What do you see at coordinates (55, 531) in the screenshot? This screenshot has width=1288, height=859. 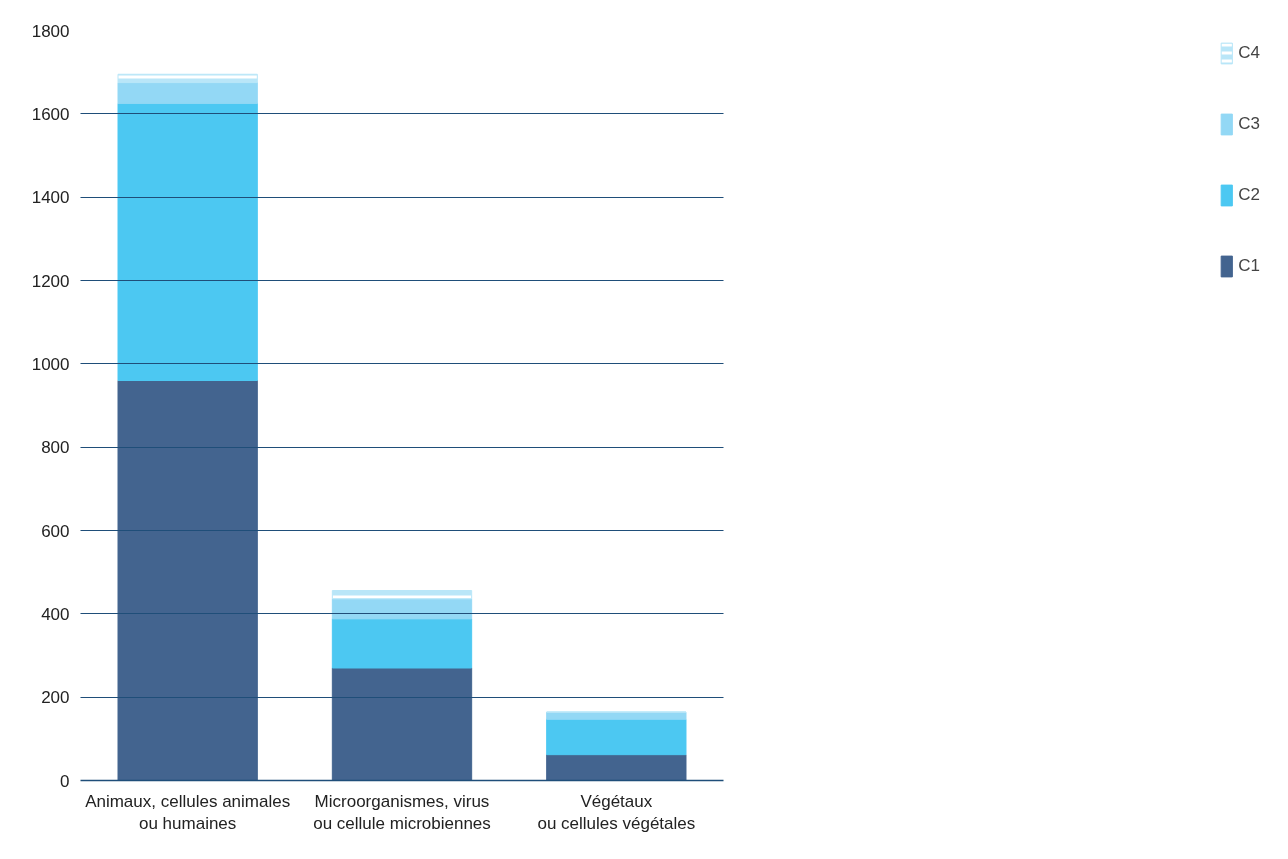 I see `y-tick-label: 600` at bounding box center [55, 531].